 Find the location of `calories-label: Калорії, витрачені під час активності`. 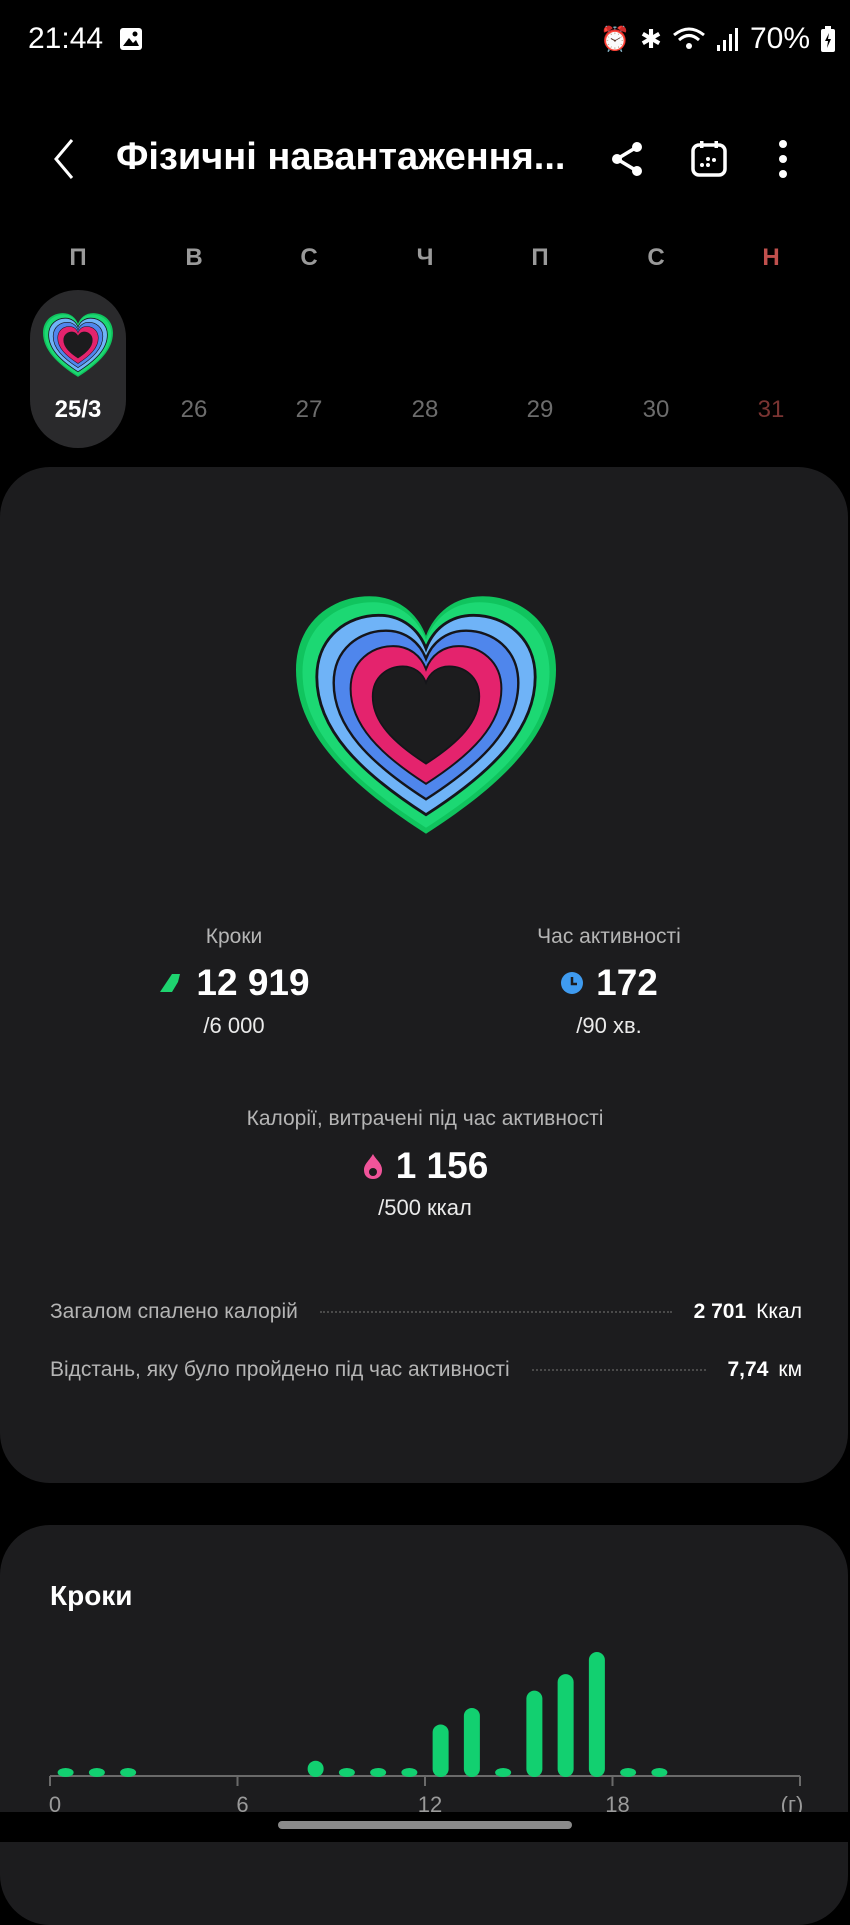

calories-label: Калорії, витрачені під час активності is located at coordinates (425, 1118).